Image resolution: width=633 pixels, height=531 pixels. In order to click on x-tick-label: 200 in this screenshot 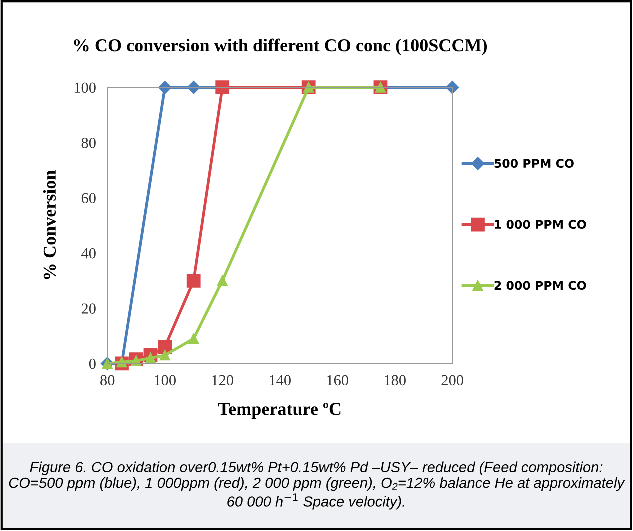, I will do `click(453, 380)`.